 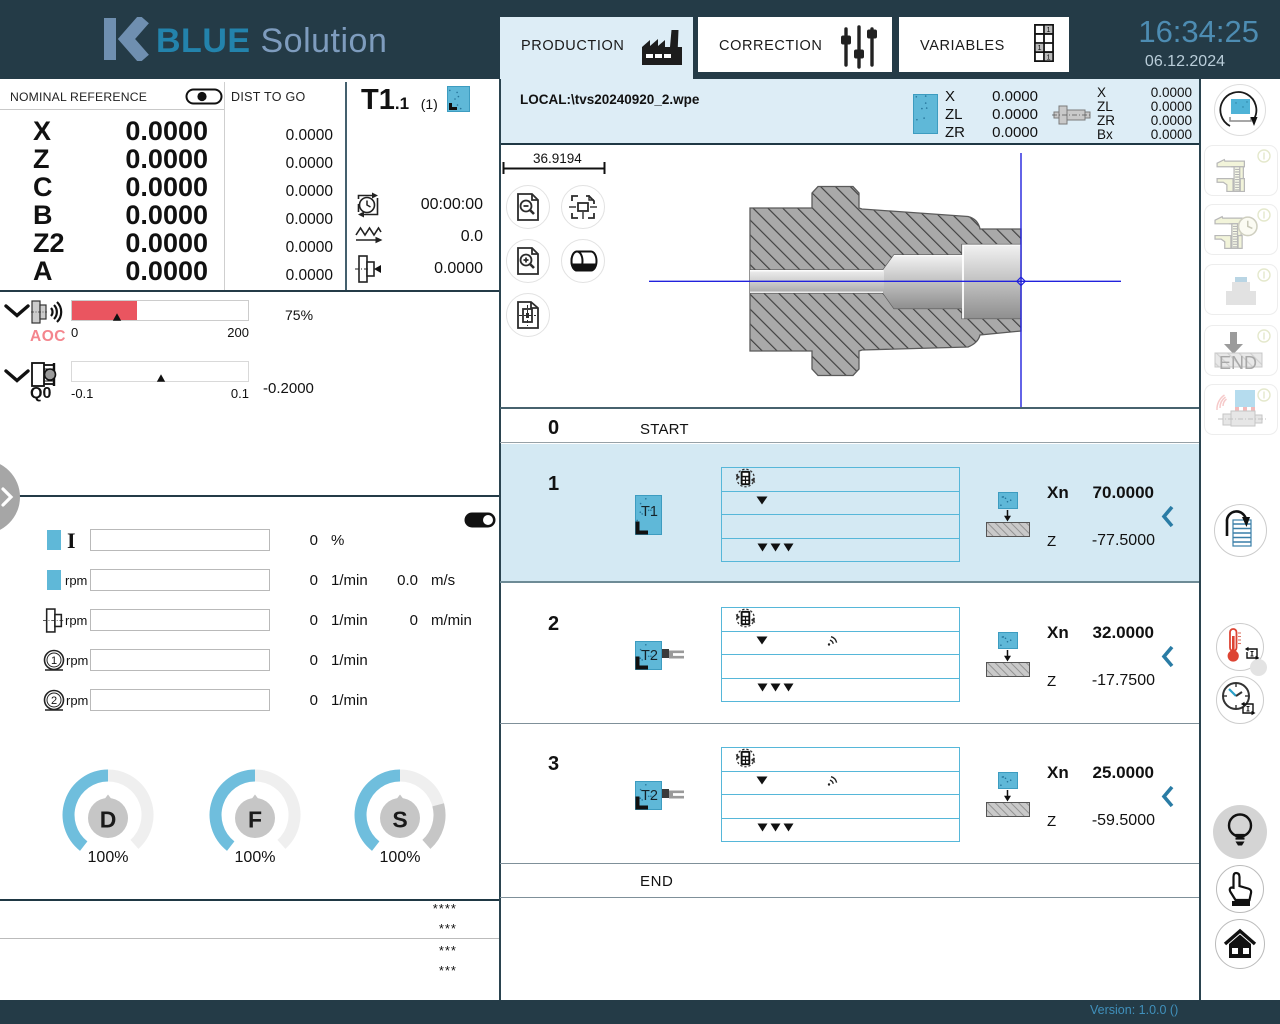 What do you see at coordinates (399, 820) in the screenshot?
I see `svg-text: S` at bounding box center [399, 820].